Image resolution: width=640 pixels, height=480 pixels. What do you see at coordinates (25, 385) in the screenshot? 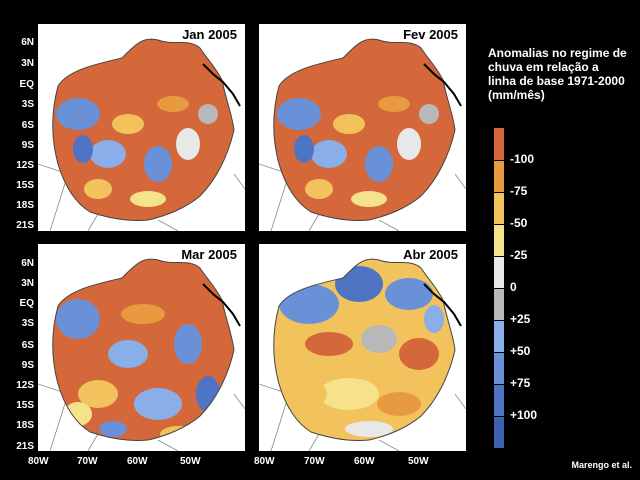
I see `lat-label-12s-bottom: 12S` at bounding box center [25, 385].